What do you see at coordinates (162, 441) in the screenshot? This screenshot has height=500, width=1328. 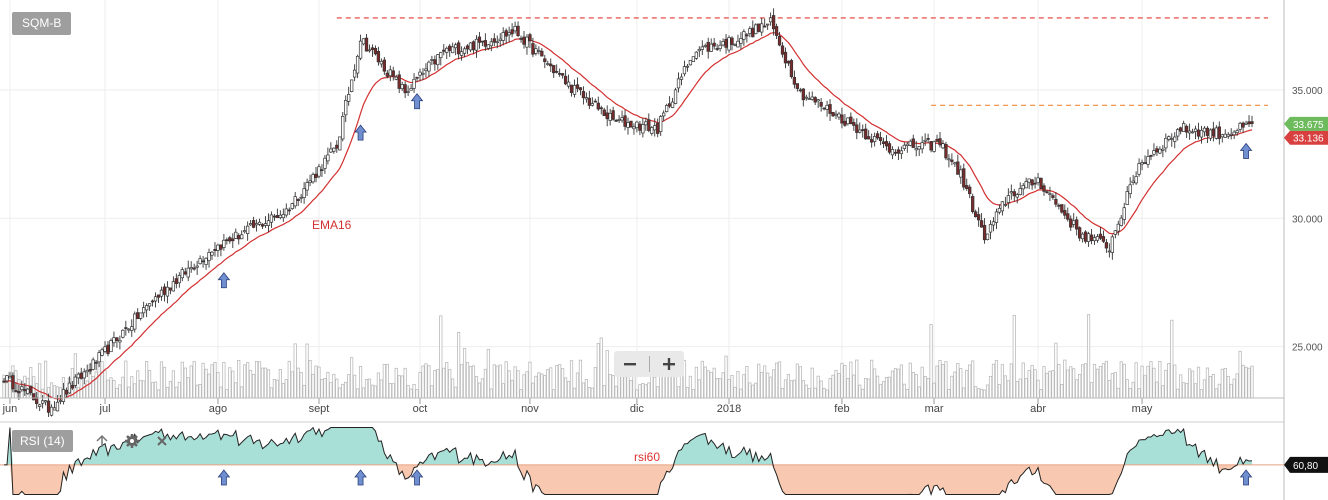 I see `close-icon` at bounding box center [162, 441].